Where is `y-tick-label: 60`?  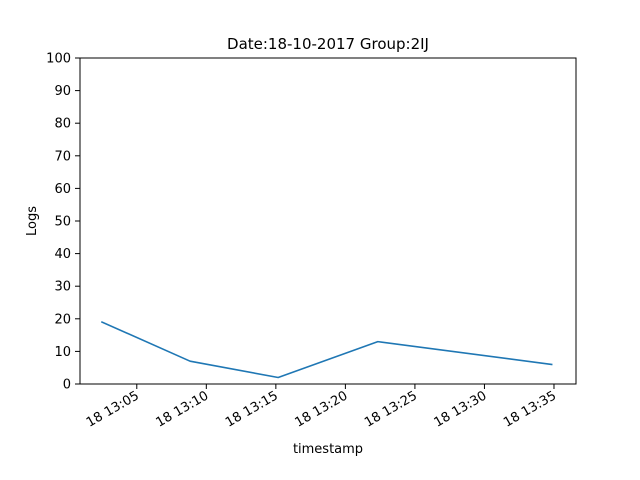
y-tick-label: 60 is located at coordinates (62, 189).